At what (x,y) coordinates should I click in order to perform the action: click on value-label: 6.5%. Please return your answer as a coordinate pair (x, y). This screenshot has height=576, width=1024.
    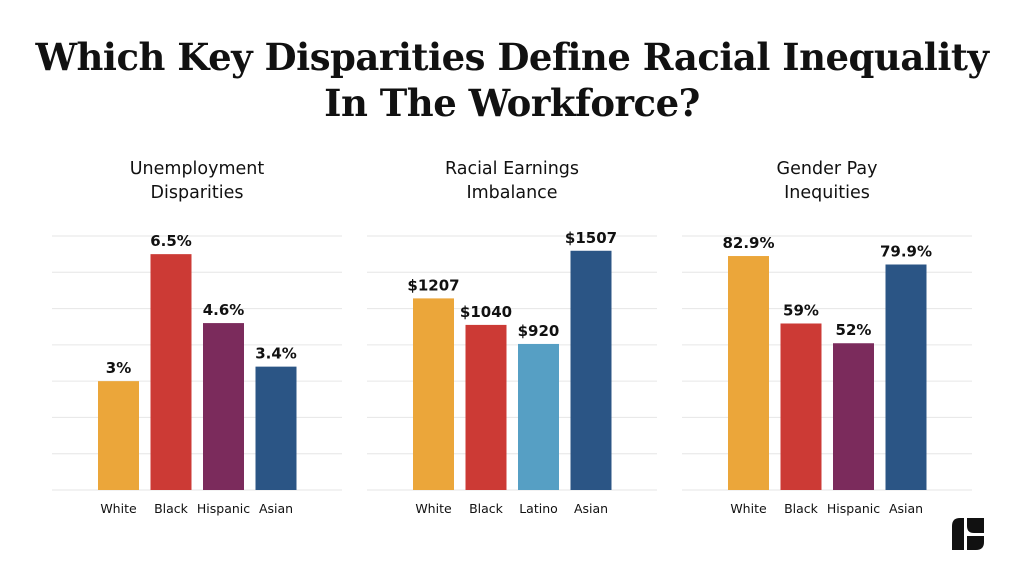
    Looking at the image, I should click on (171, 241).